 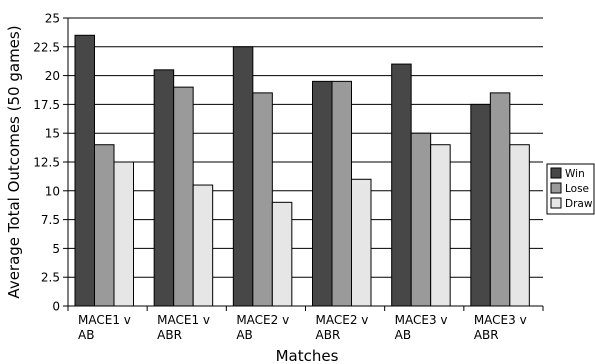 I want to click on y-tick-label: 17.5, so click(x=46, y=105).